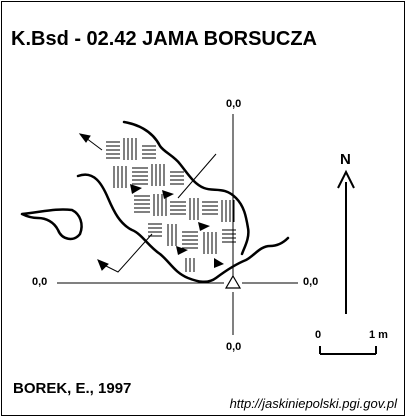 The height and width of the screenshot is (420, 408). I want to click on slope-marks, so click(177, 226).